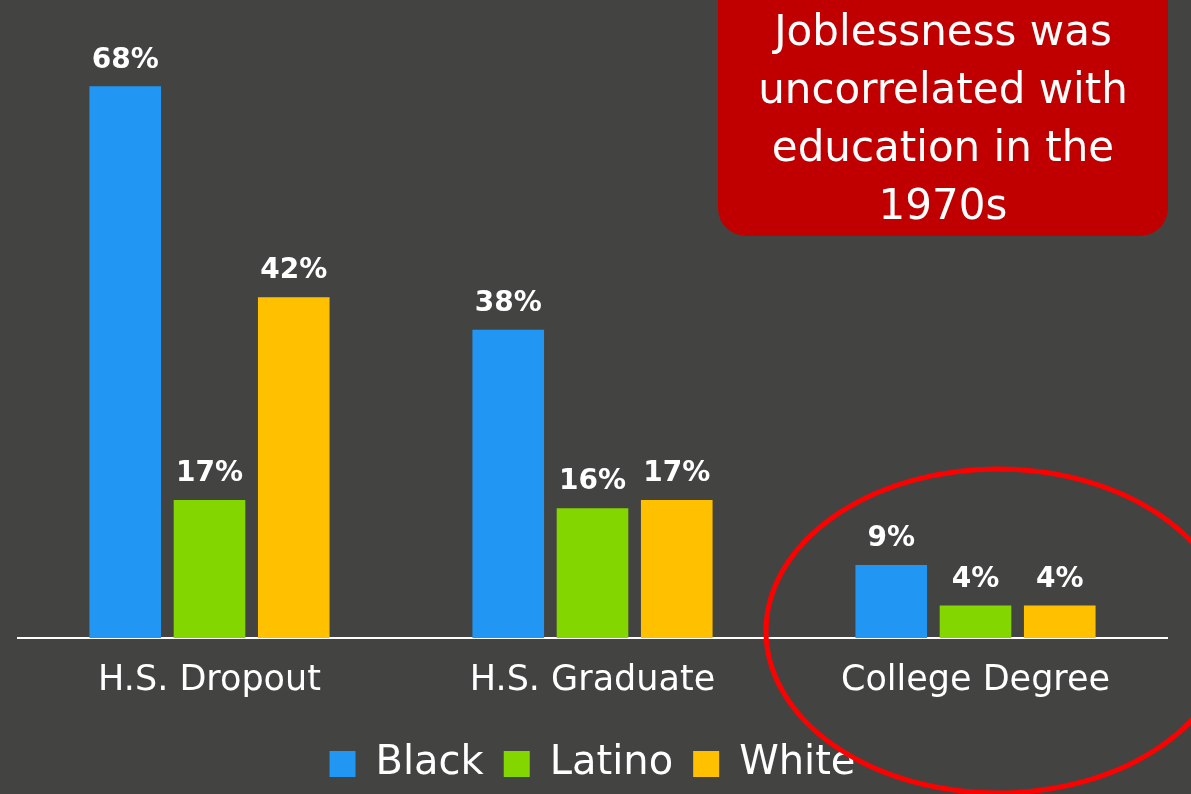 This screenshot has height=794, width=1191. I want to click on legend-label: Latino, so click(611, 760).